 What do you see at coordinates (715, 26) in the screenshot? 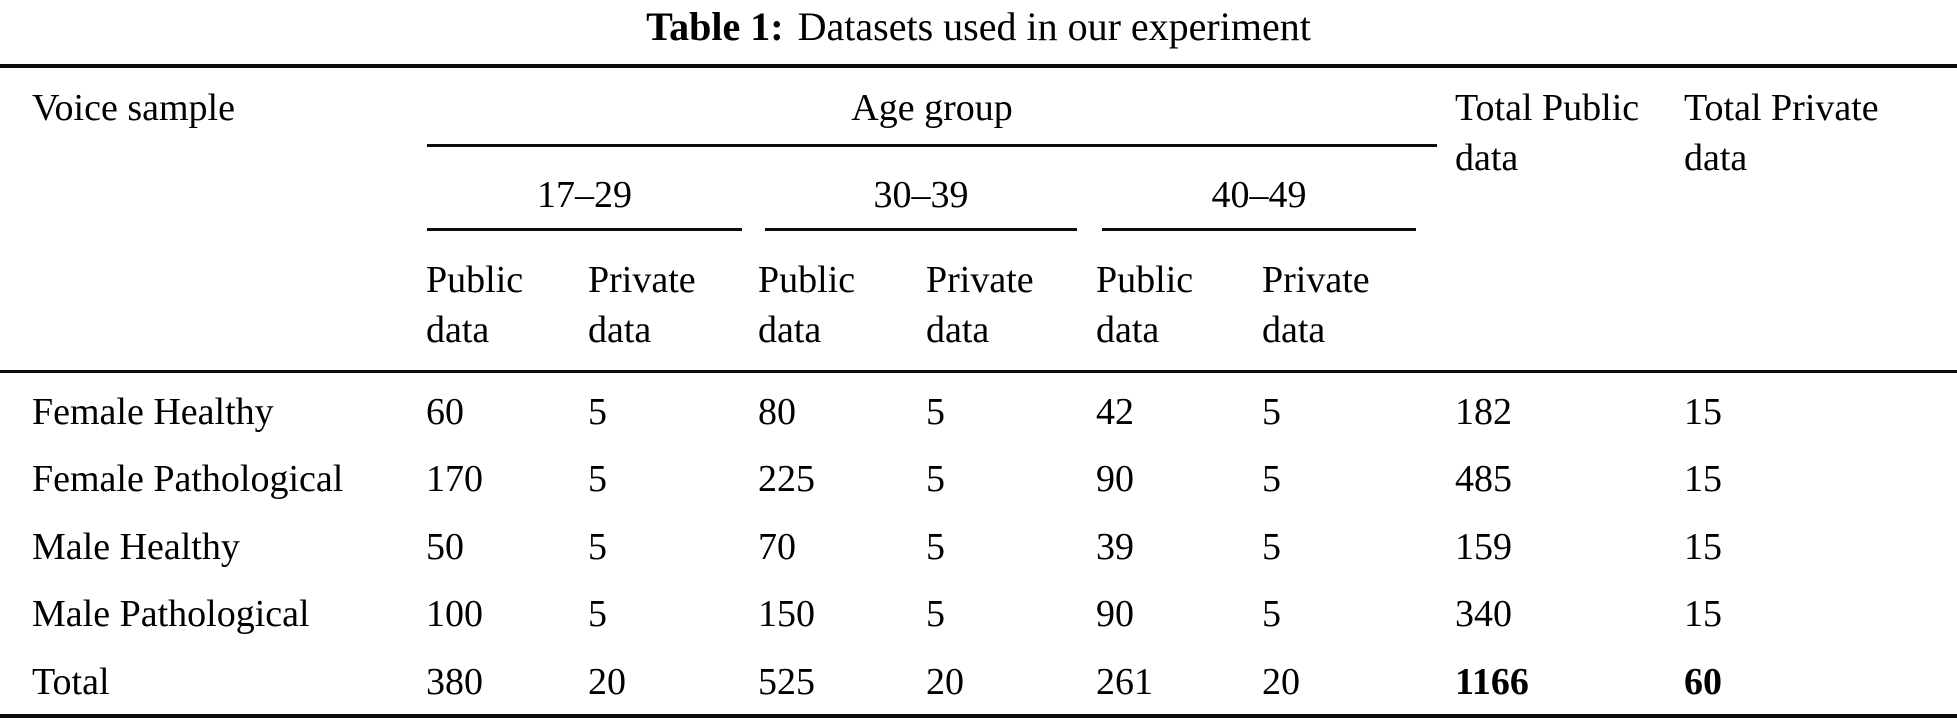
I see `caption-label: Table 1:` at bounding box center [715, 26].